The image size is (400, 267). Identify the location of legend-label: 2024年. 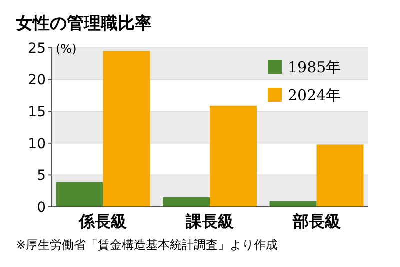
(315, 95).